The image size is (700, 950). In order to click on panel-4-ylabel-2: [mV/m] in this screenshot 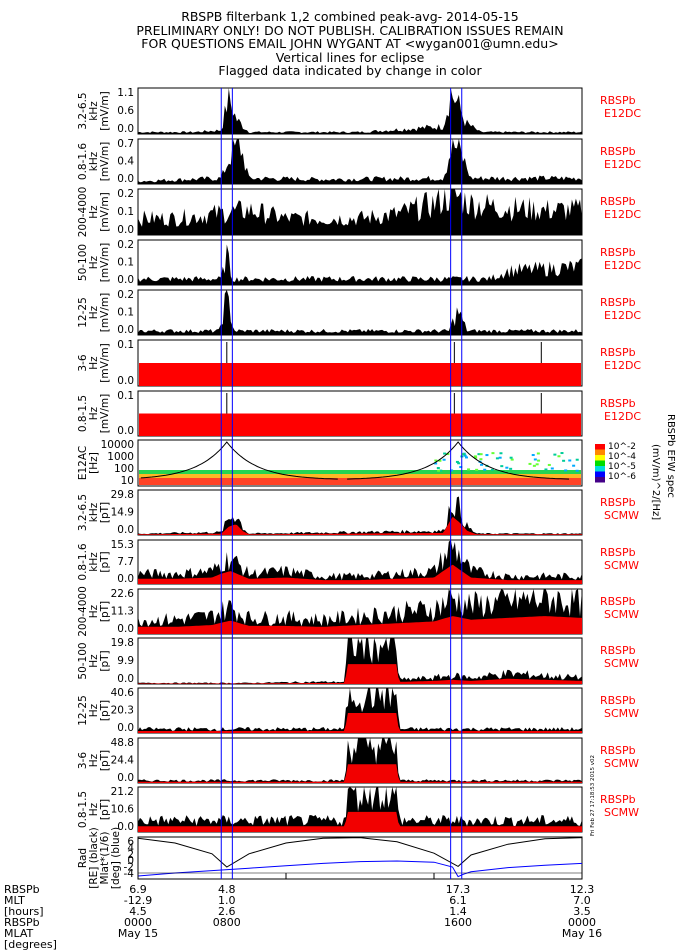, I will do `click(105, 262)`.